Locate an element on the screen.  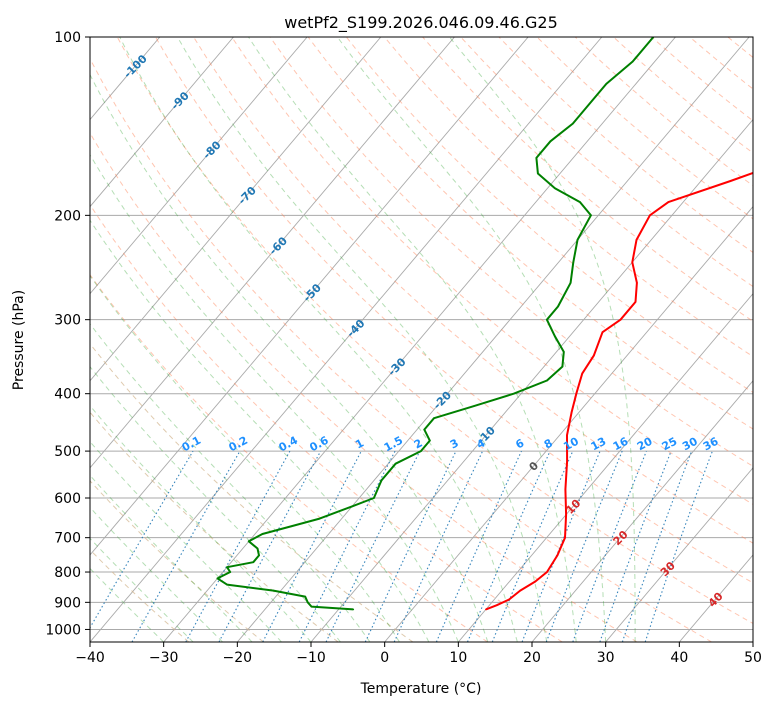
mixing-ratio-label: 25 is located at coordinates (670, 444).